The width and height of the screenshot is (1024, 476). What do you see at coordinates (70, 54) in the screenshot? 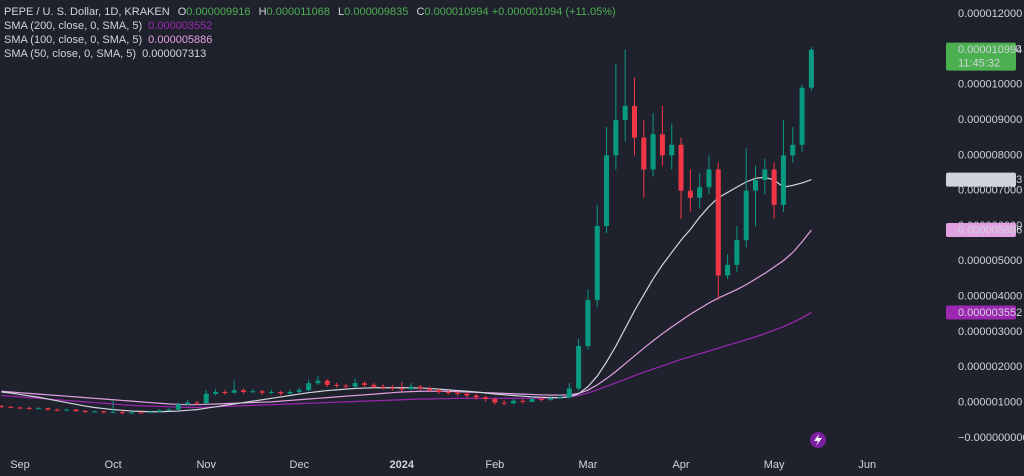
I see `indicator-name: SMA (50, close, 0, SMA, 5)` at bounding box center [70, 54].